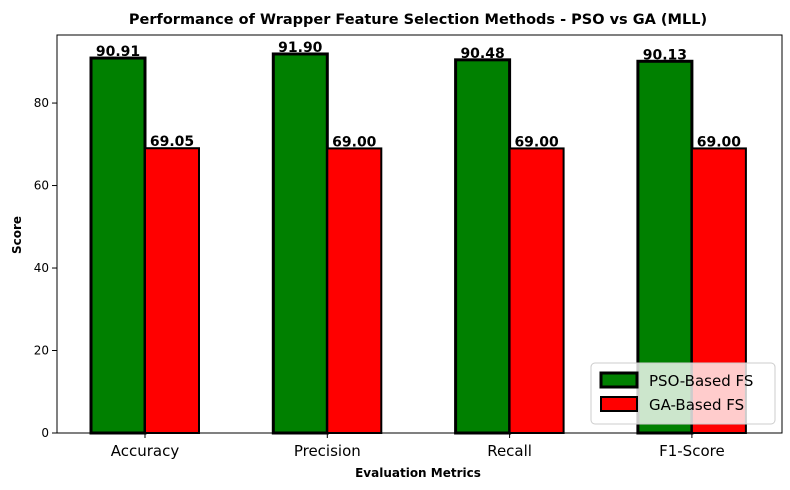 The image size is (790, 490). Describe the element at coordinates (41, 186) in the screenshot. I see `y-tick-label: 60` at that location.